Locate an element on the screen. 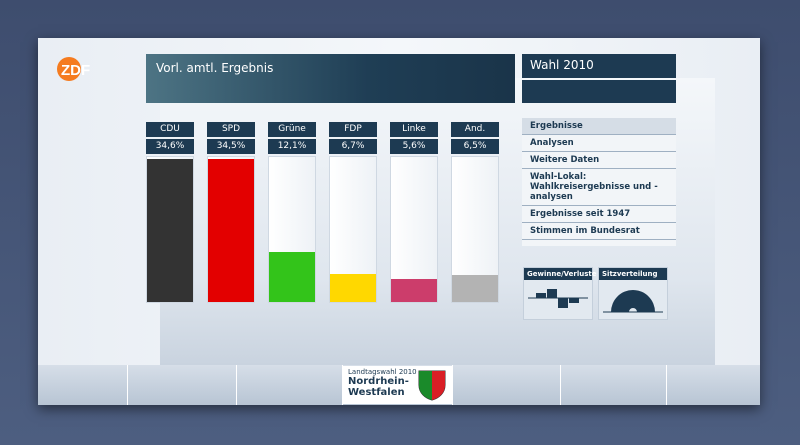 The width and height of the screenshot is (800, 445). footer-line3: Westfalen is located at coordinates (376, 392).